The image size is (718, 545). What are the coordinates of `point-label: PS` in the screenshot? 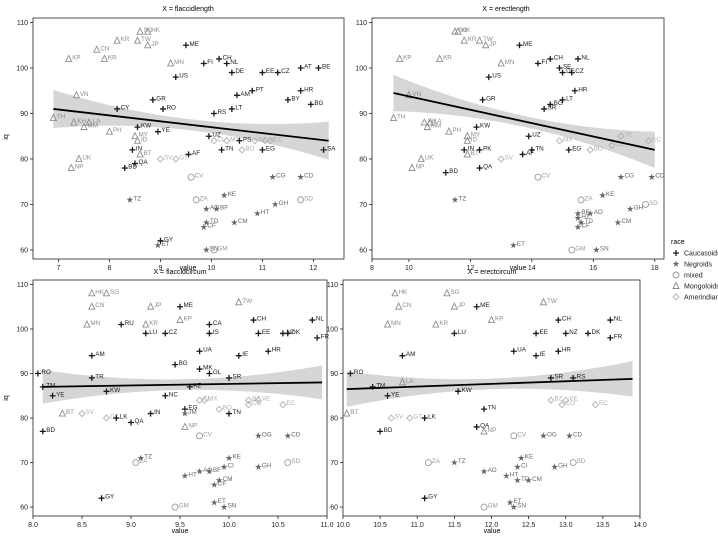 It's located at (247, 139).